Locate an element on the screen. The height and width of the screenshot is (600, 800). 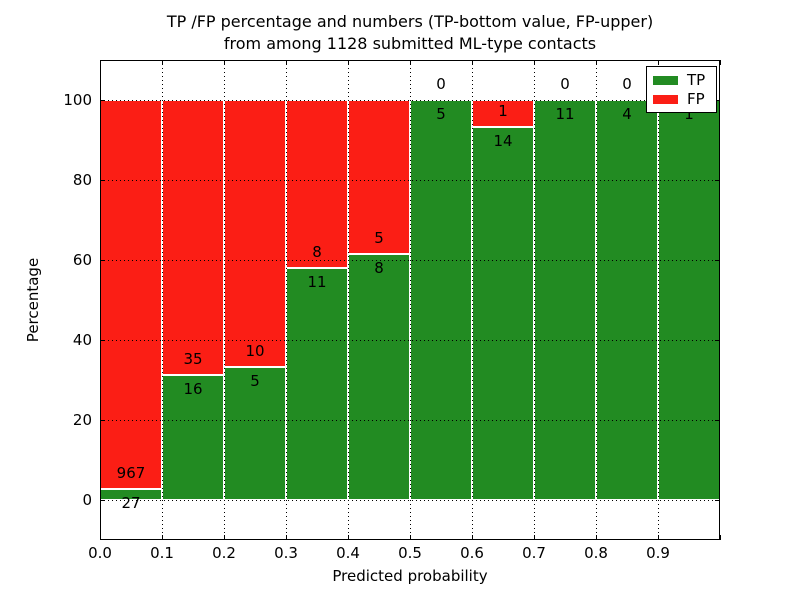
tp-swatch-icon is located at coordinates (665, 80).